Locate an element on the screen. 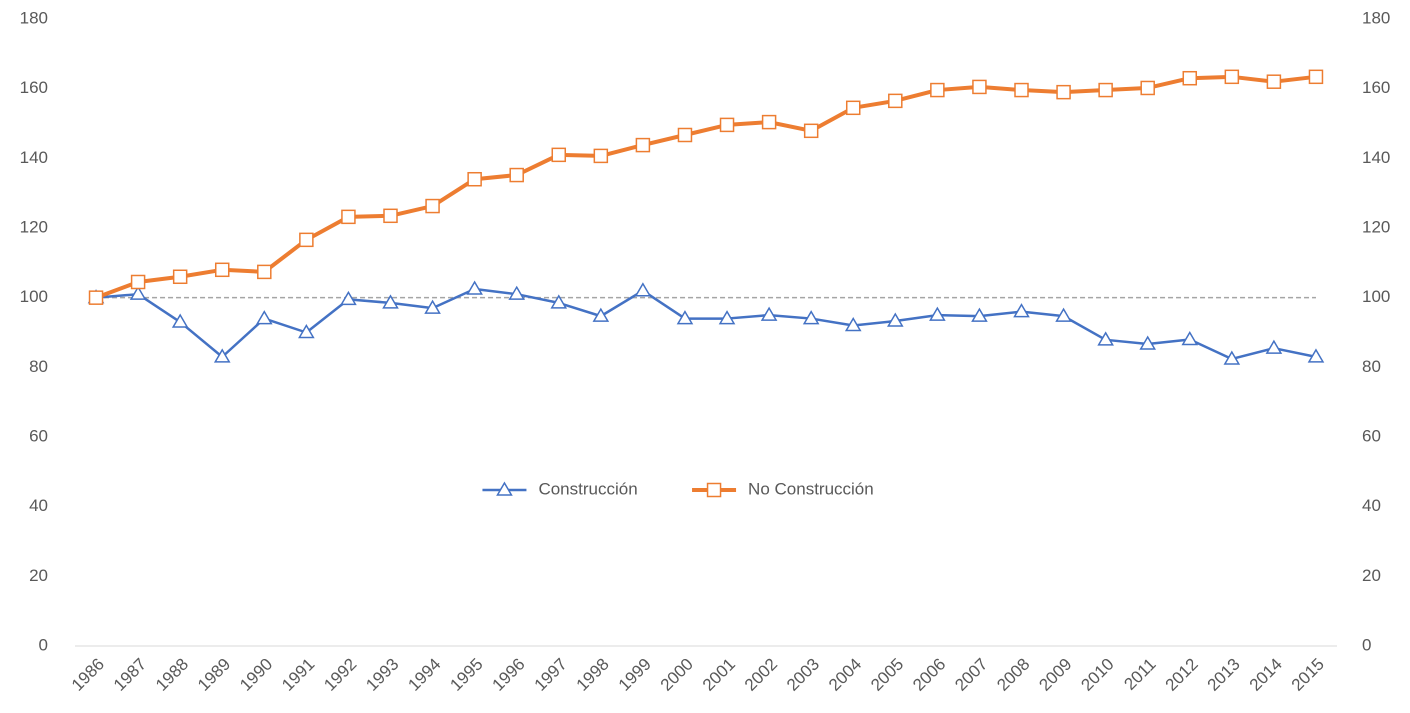 This screenshot has width=1410, height=713. x-tick-label: 2011 is located at coordinates (1139, 674).